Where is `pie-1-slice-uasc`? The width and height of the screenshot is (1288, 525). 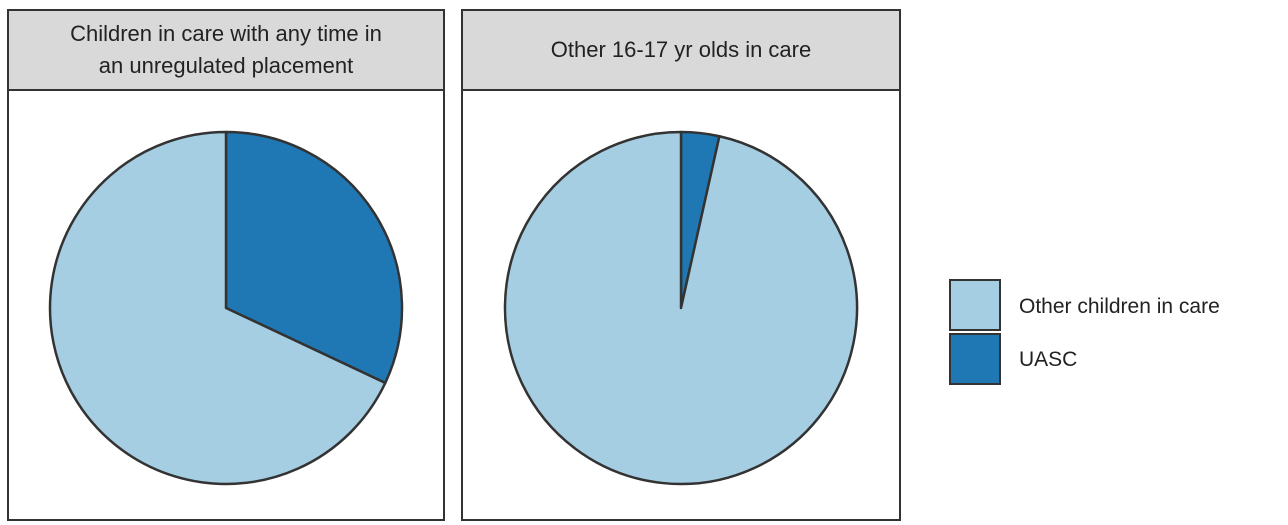 pie-1-slice-uasc is located at coordinates (314, 257).